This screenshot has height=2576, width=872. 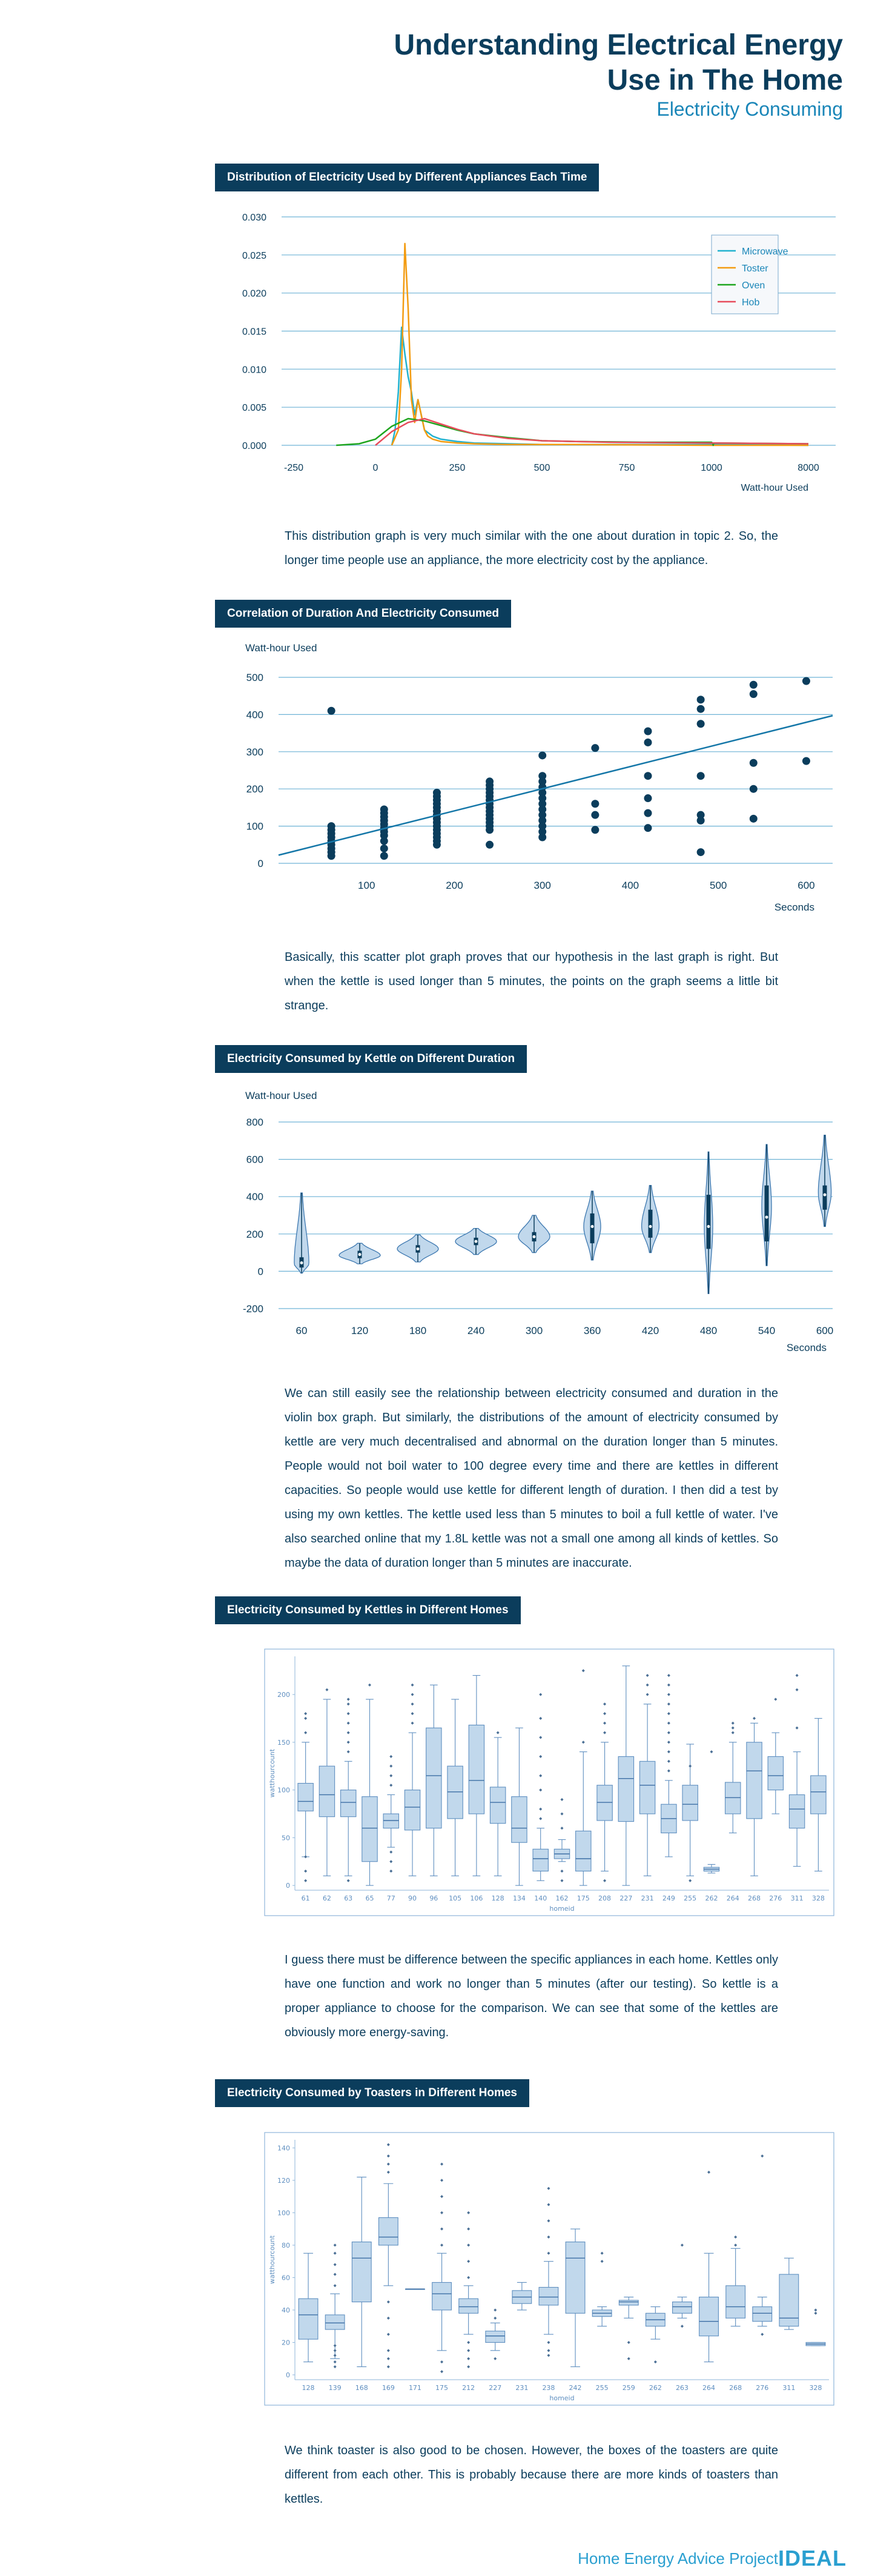 What do you see at coordinates (794, 907) in the screenshot?
I see `x-axis-label: Seconds` at bounding box center [794, 907].